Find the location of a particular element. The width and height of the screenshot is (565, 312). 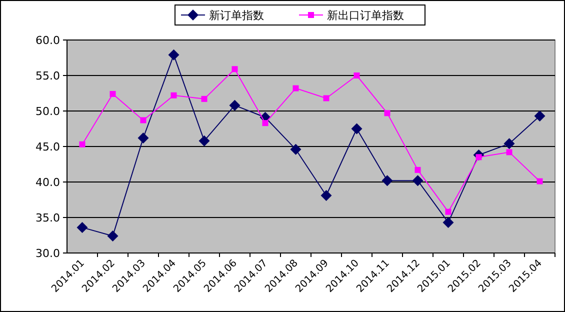

legend-label: 新订单指数 is located at coordinates (236, 15).